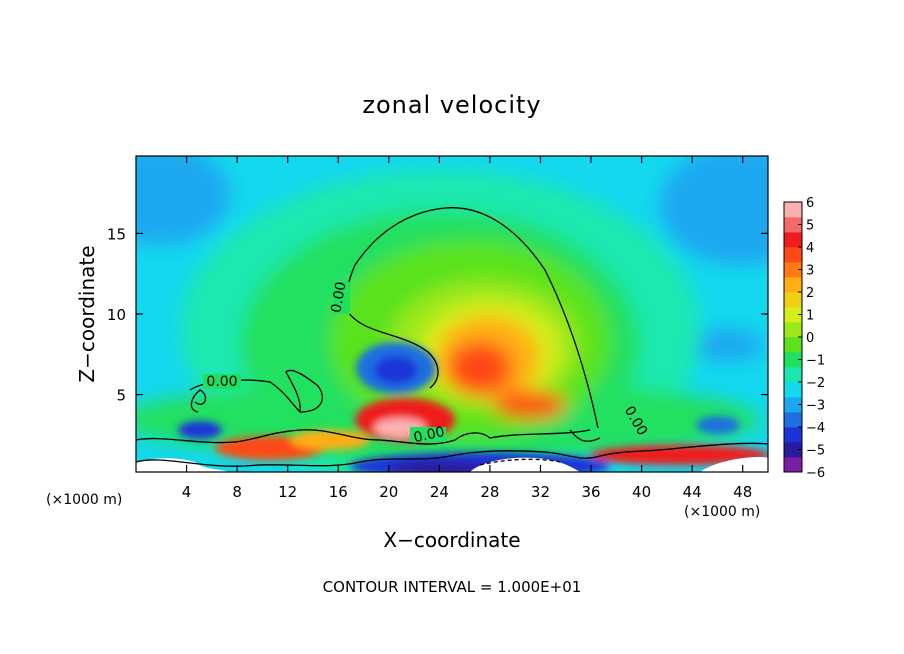 The width and height of the screenshot is (904, 654). Describe the element at coordinates (121, 396) in the screenshot. I see `y-tick-label-0: 5` at that location.